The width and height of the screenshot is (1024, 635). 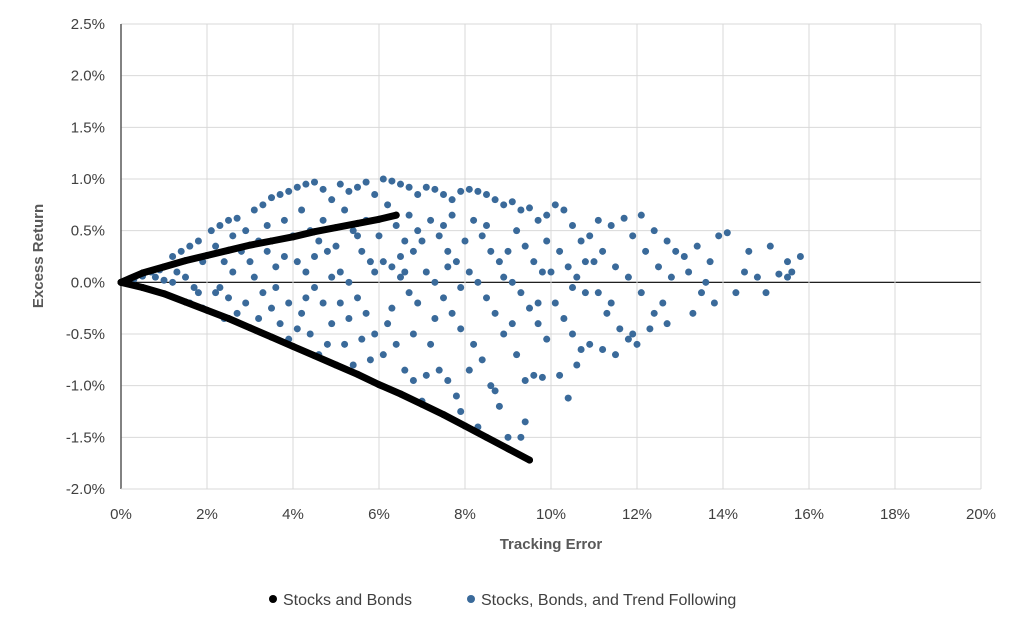 What do you see at coordinates (88, 231) in the screenshot?
I see `y-tick-label: 0.5%` at bounding box center [88, 231].